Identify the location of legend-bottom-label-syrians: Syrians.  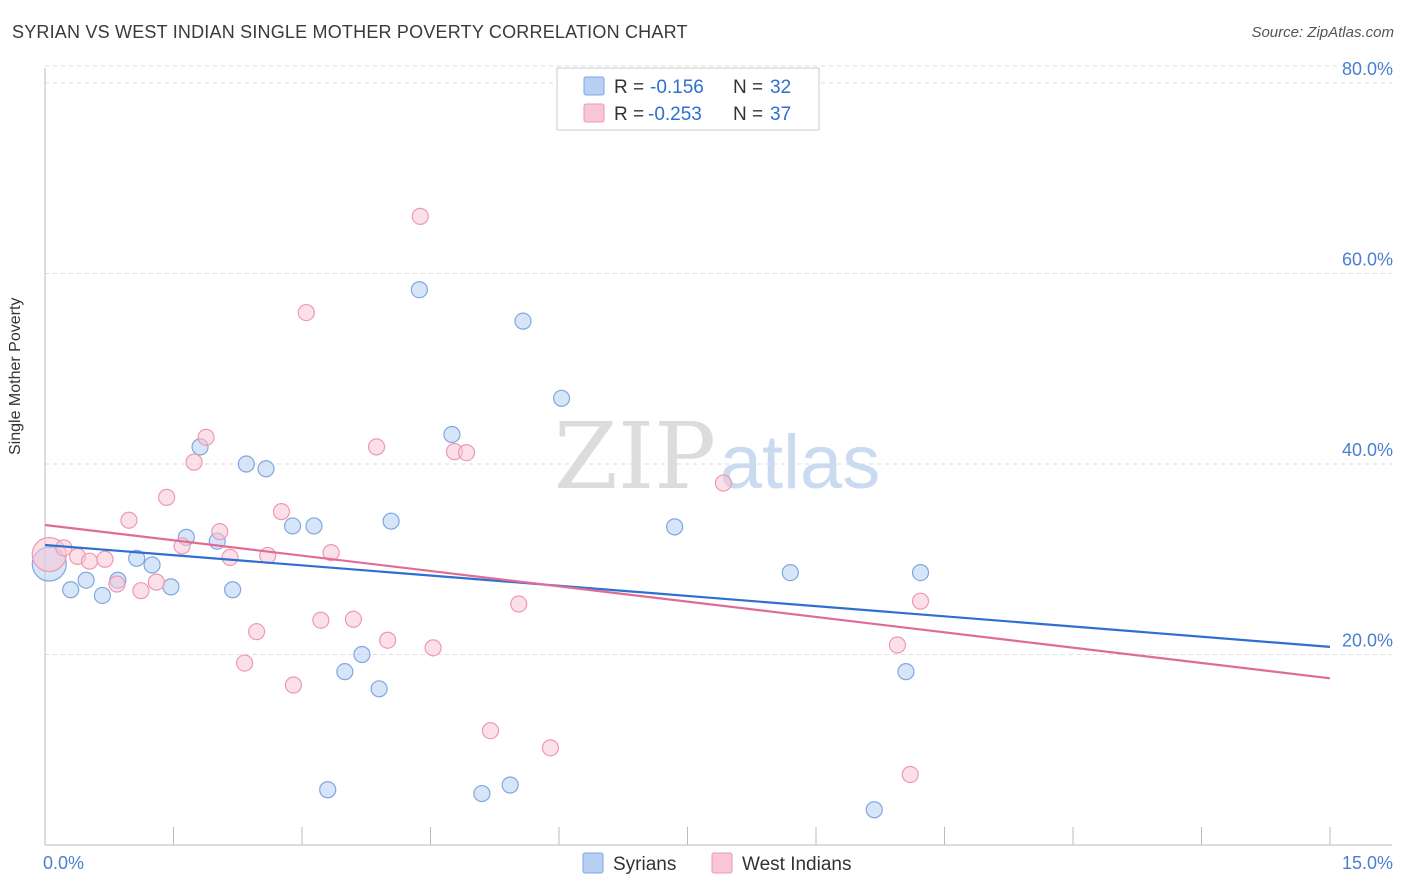
(644, 864).